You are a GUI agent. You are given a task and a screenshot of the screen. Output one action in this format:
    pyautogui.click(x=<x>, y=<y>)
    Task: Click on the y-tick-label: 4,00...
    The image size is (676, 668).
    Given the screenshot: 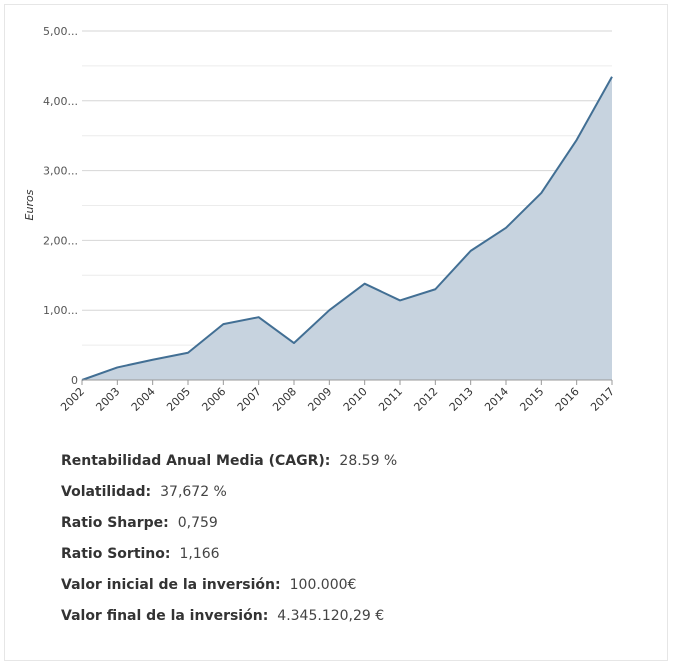 What is the action you would take?
    pyautogui.click(x=60, y=101)
    